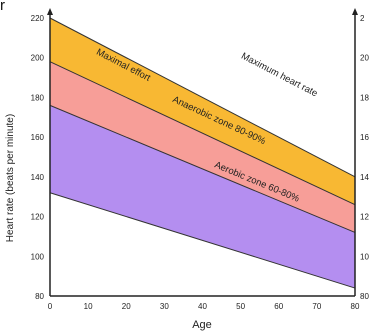  Describe the element at coordinates (202, 306) in the screenshot. I see `x-tick-label: 40` at that location.